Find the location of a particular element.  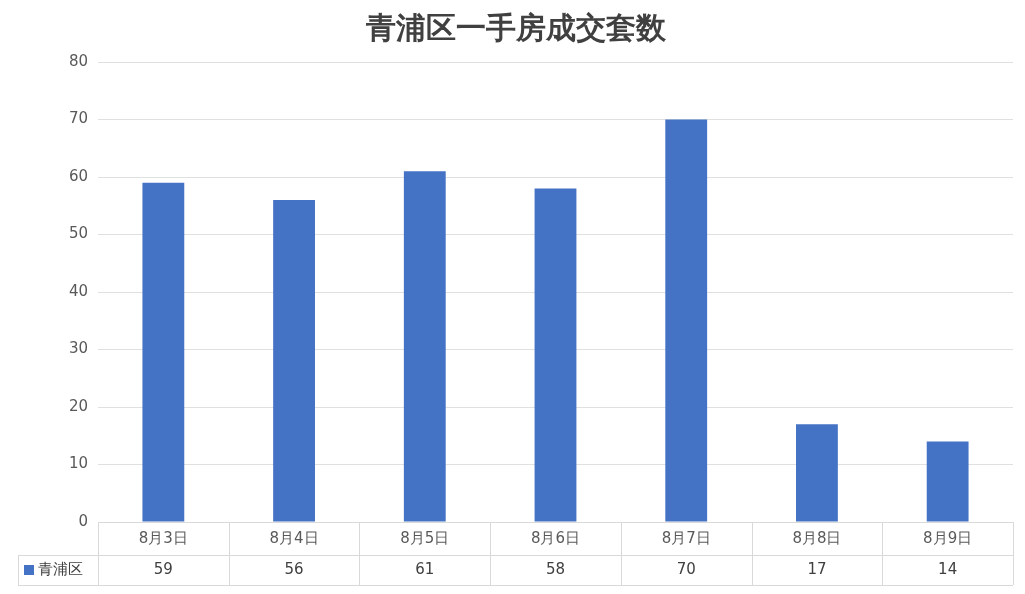

y-tick-label: 30 is located at coordinates (78, 348).